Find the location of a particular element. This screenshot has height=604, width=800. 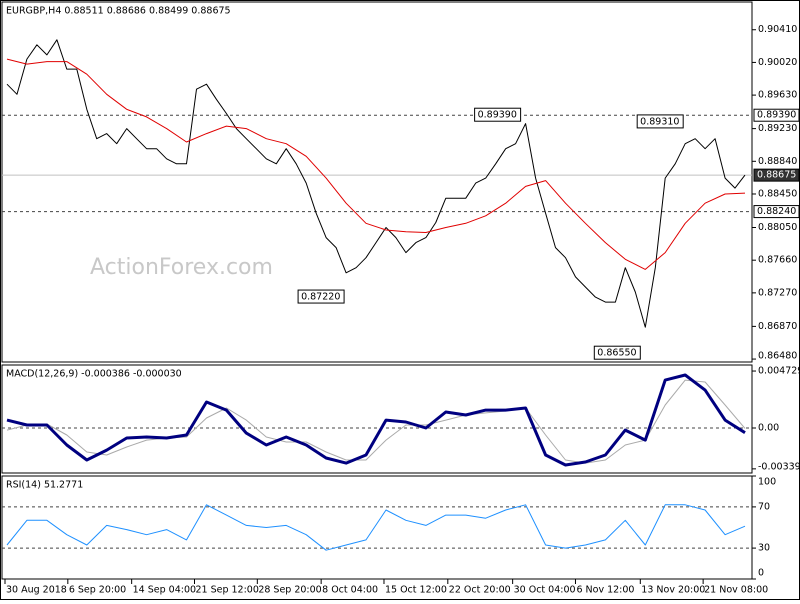

watermark: ActionForex.com is located at coordinates (181, 267).